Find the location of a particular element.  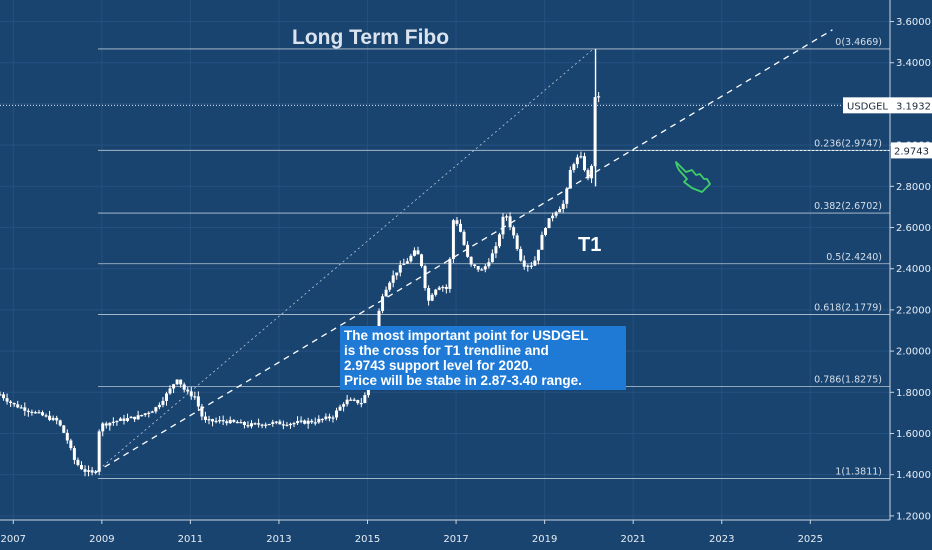

x-tick-label: 2007 is located at coordinates (13, 539).